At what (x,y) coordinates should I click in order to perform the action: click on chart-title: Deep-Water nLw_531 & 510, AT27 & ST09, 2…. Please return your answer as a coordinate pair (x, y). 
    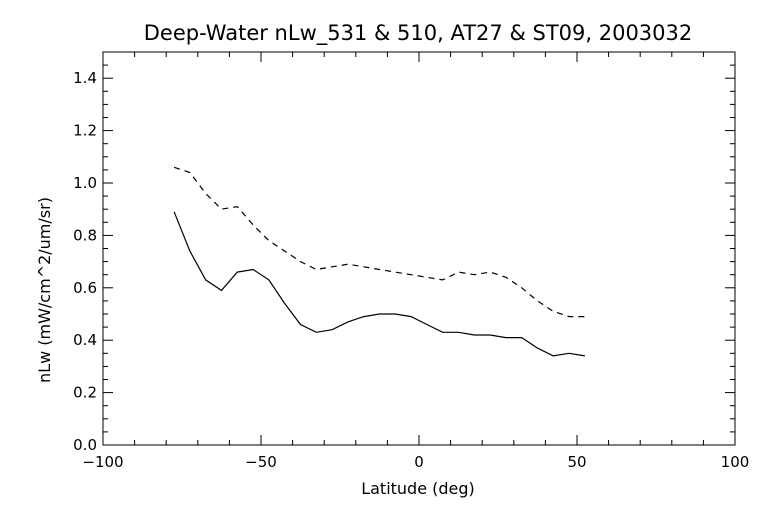
    Looking at the image, I should click on (418, 33).